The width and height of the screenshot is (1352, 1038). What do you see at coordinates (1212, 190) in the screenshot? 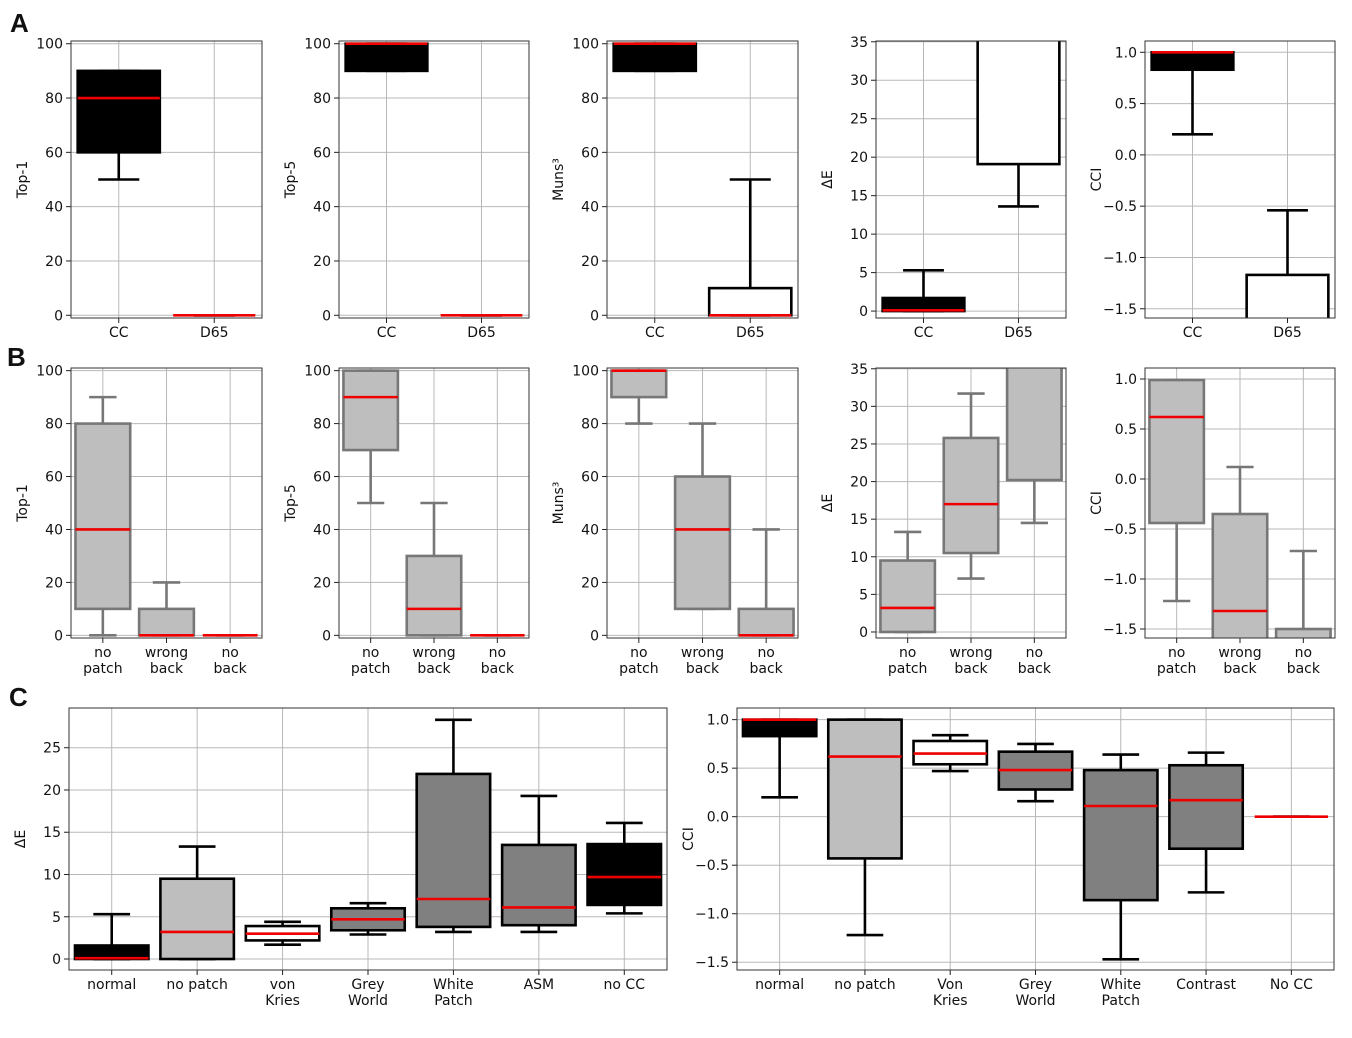
I see `plot-area: −1.5 −1.0 −0.5 0.0 0.5 1.0 CC D65 CCI` at bounding box center [1212, 190].